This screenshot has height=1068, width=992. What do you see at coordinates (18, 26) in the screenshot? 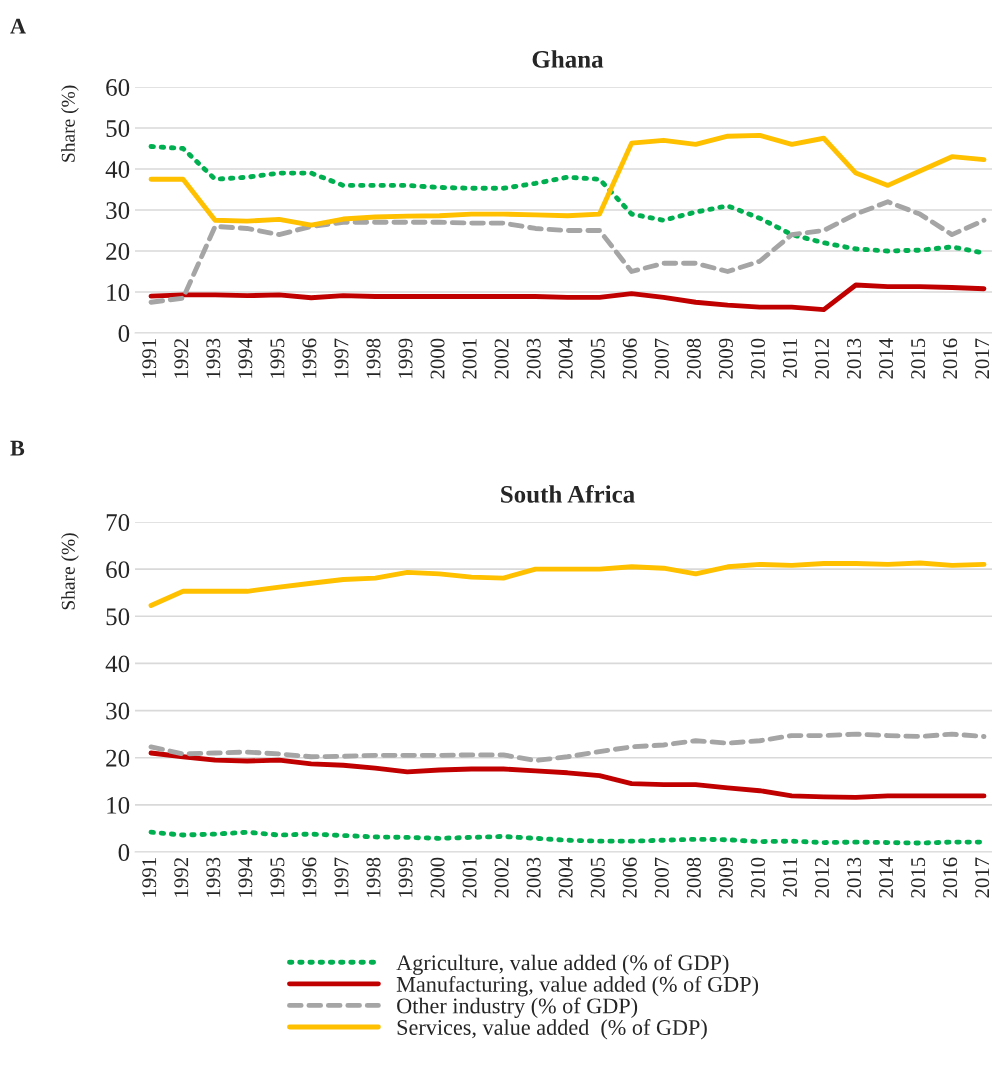
I see `text: A` at bounding box center [18, 26].